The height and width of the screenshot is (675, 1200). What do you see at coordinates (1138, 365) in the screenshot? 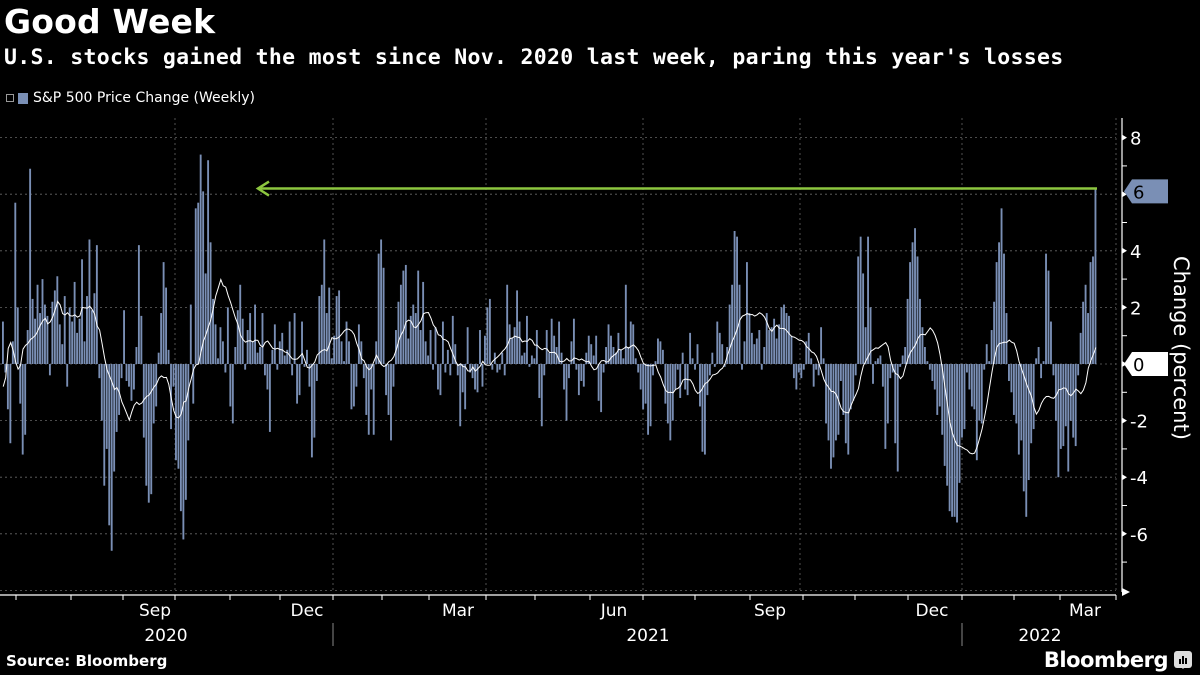
I see `zero-badge-label: 0` at bounding box center [1138, 365].